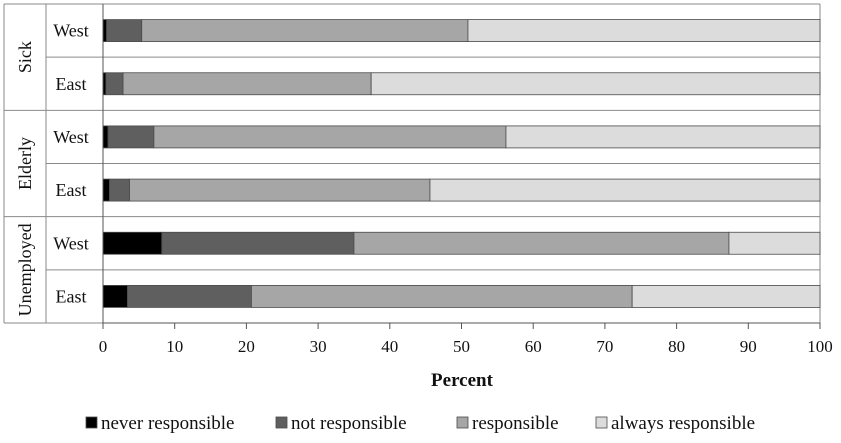 The width and height of the screenshot is (841, 443). I want to click on x-tick-label: 0, so click(103, 346).